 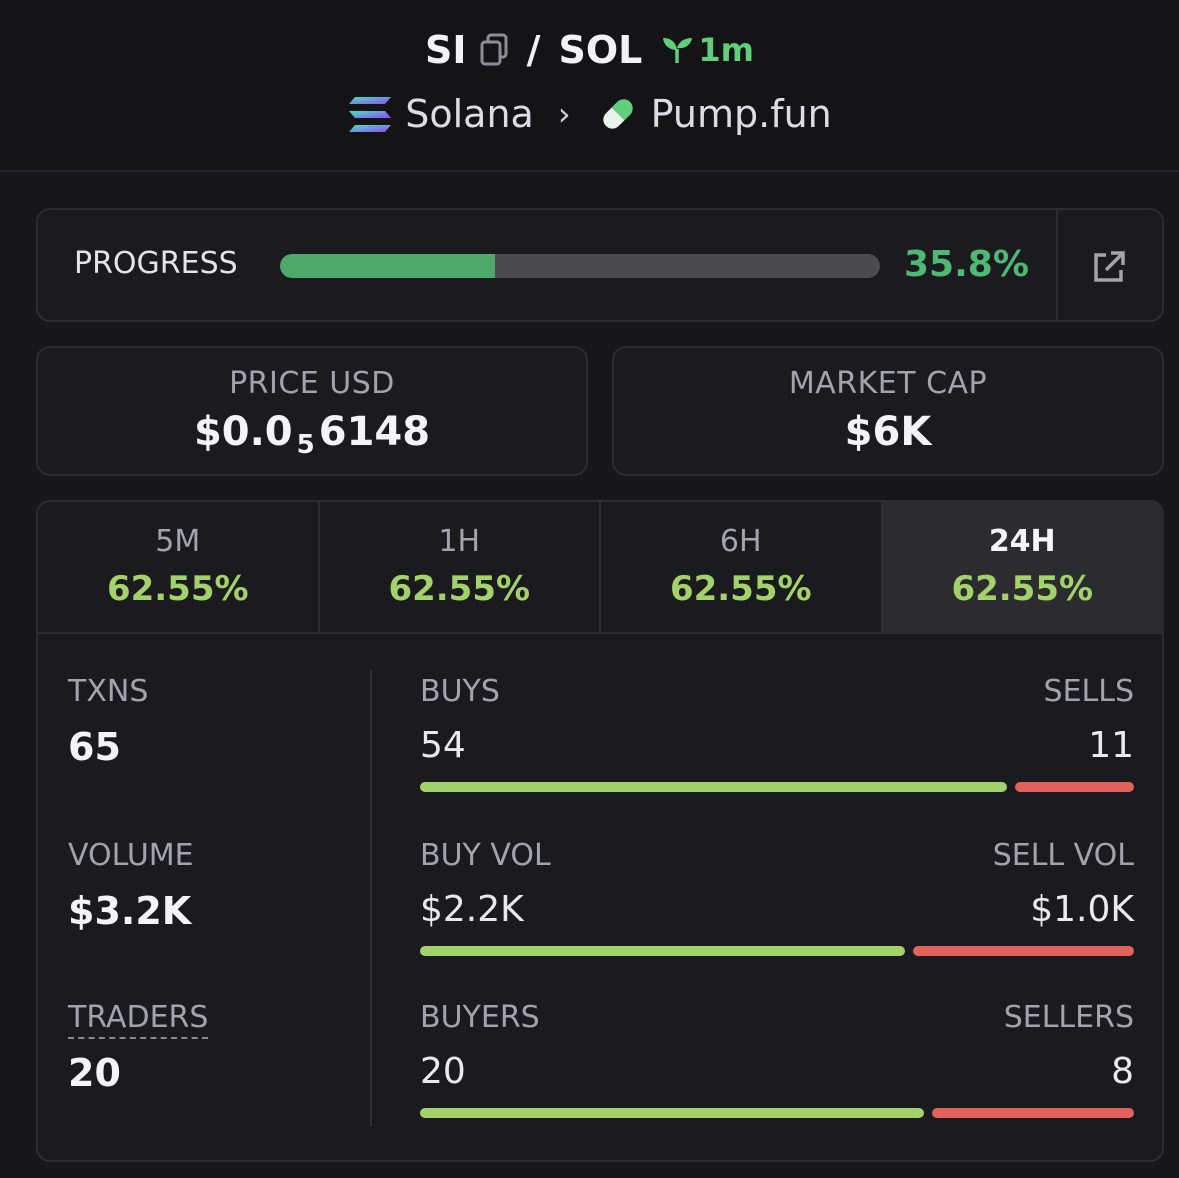 What do you see at coordinates (564, 114) in the screenshot?
I see `chevron-right-icon: ›` at bounding box center [564, 114].